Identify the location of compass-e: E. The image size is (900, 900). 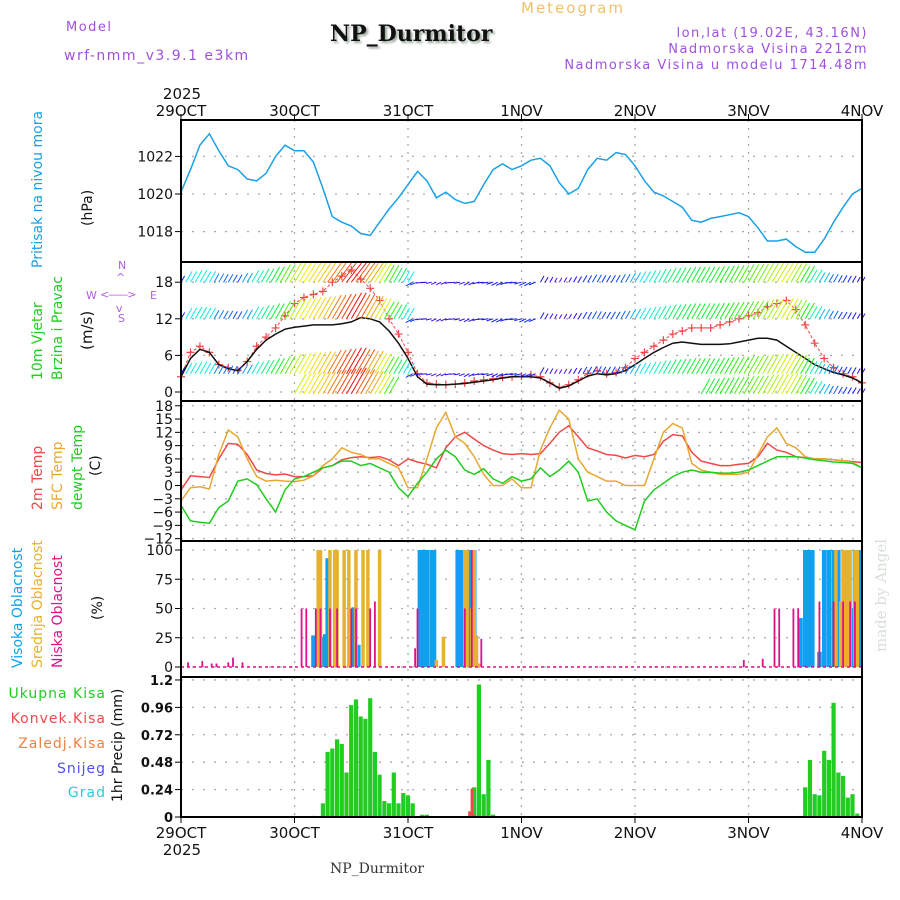
(153, 295).